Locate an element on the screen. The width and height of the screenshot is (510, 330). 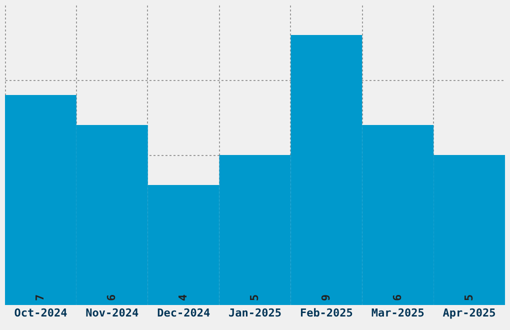
x-tick-label: Dec-2024 is located at coordinates (183, 313).